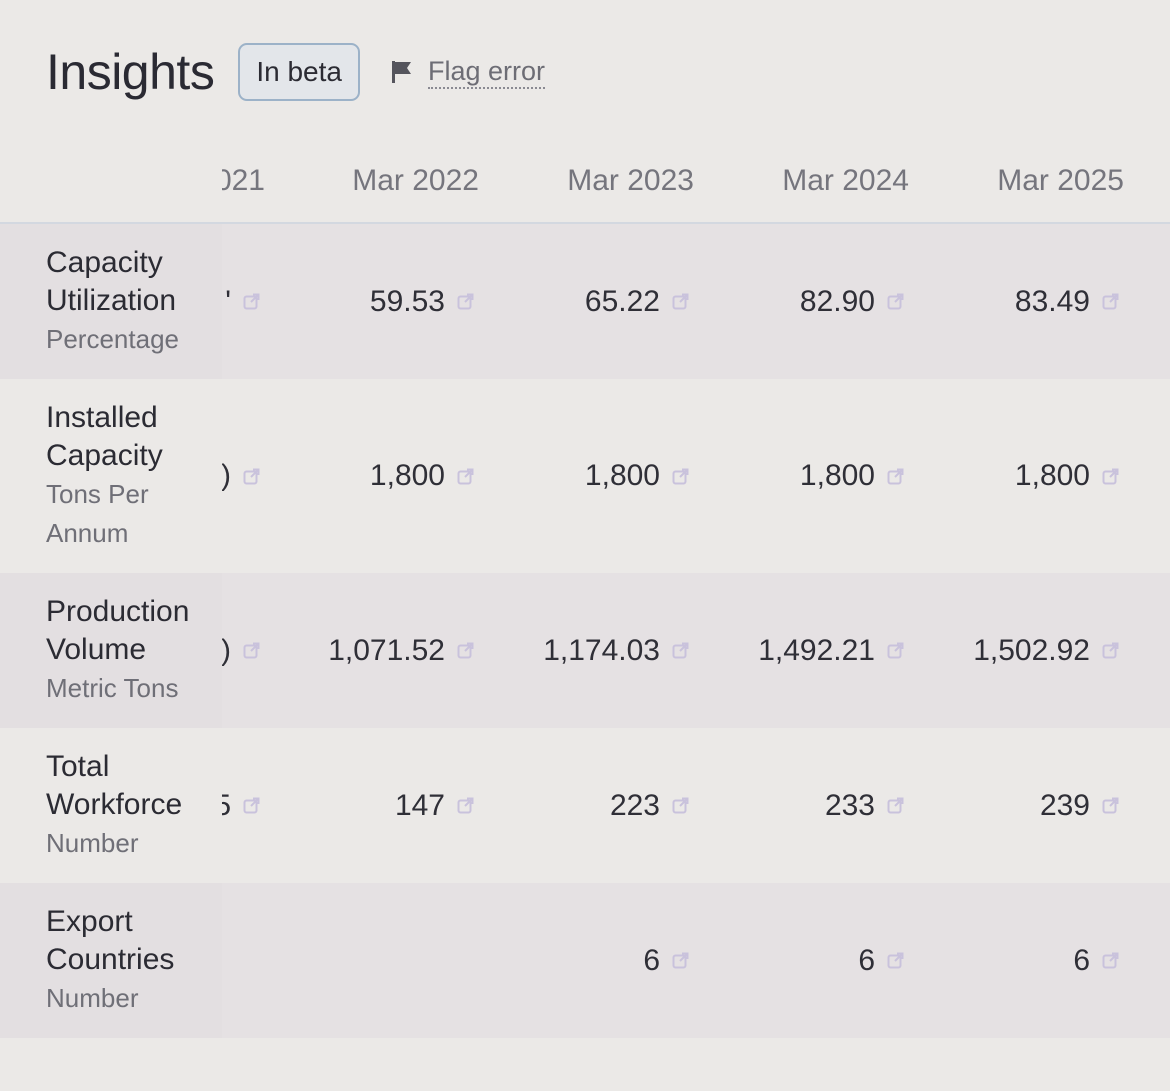 This screenshot has height=1091, width=1170. I want to click on table-header-row: 021 Mar 2022 Mar 2023 Mar 2024 Mar 2025, so click(585, 179).